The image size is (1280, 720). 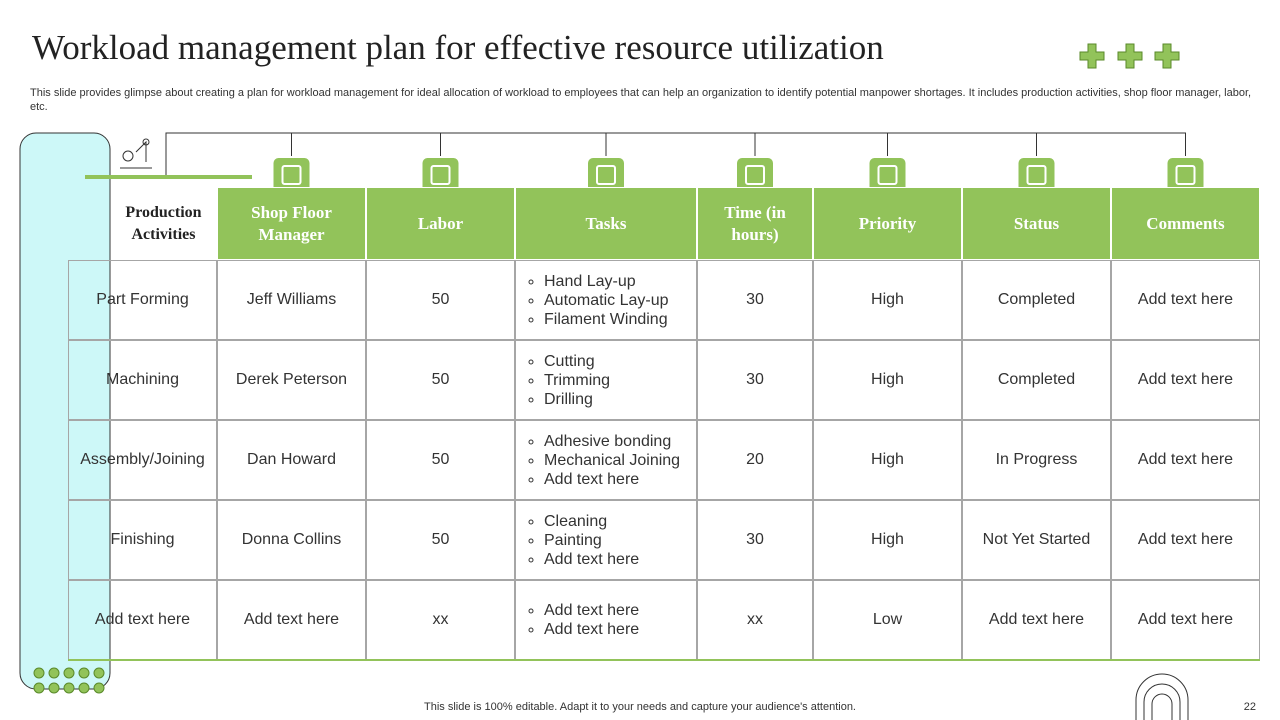 What do you see at coordinates (1129, 56) in the screenshot?
I see `plus-icons` at bounding box center [1129, 56].